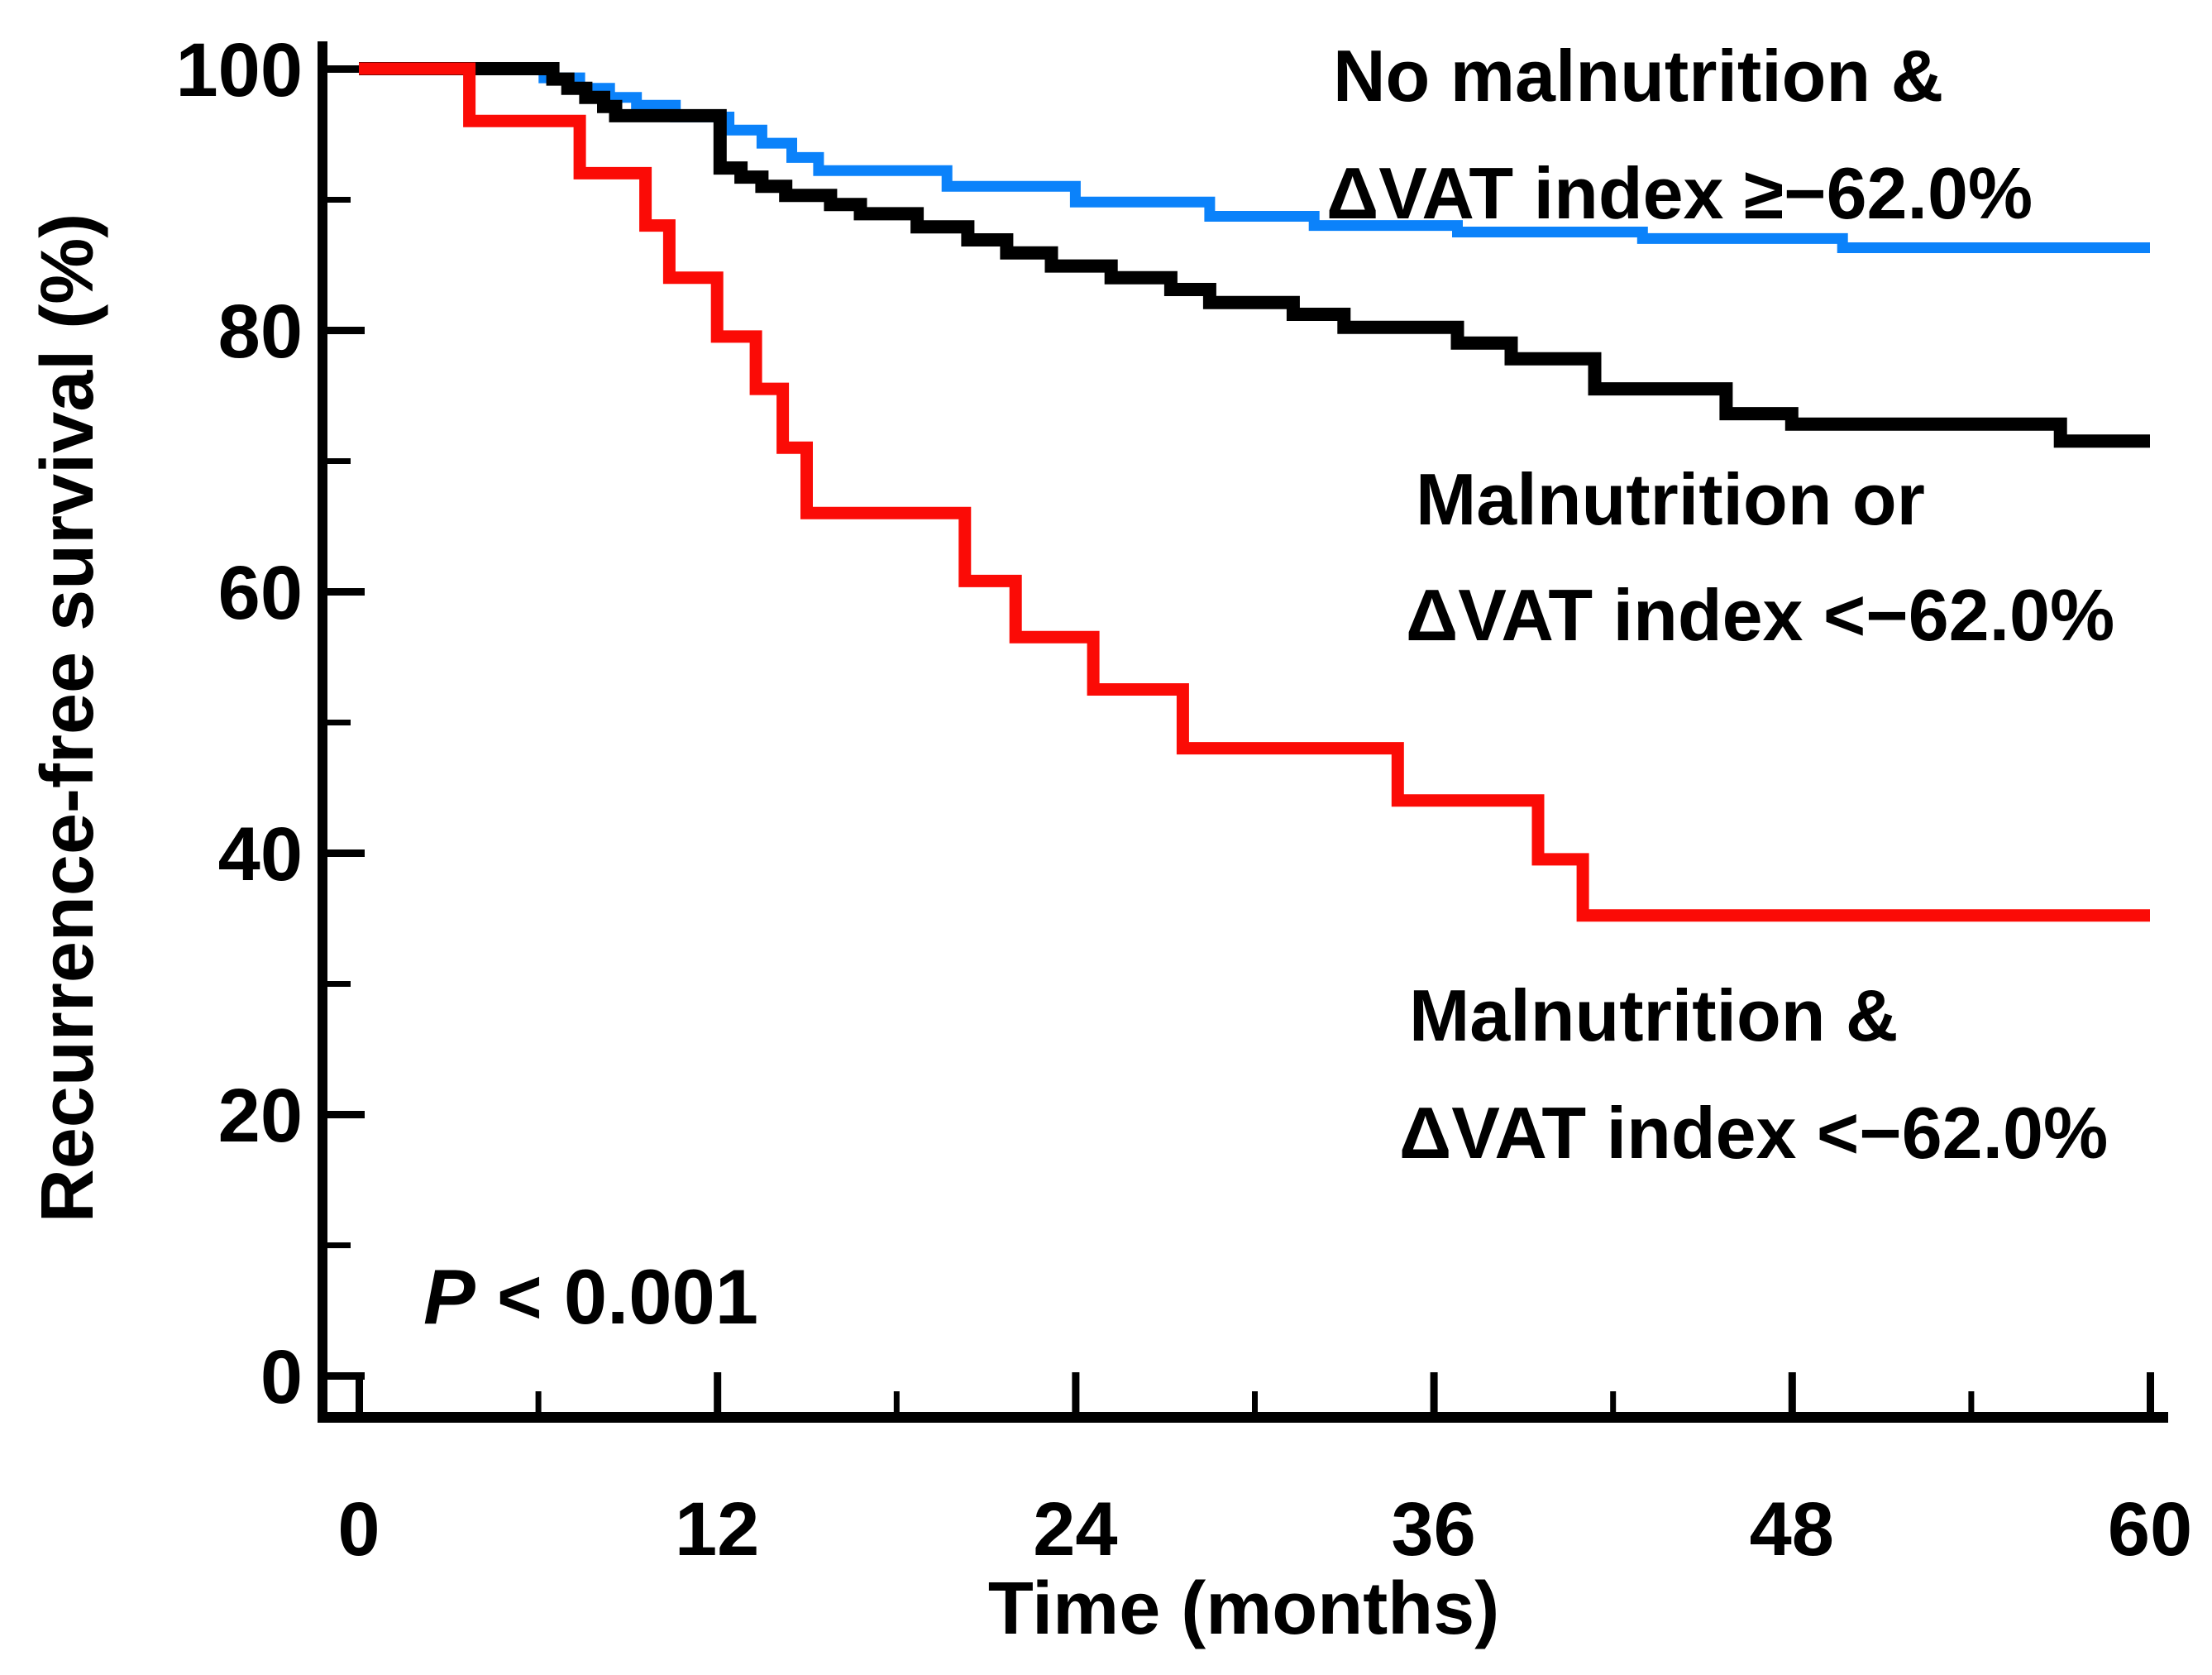  I want to click on legend-no-malnutrition: No malnutrition & ΔVAT index ≥−62.0%, so click(1680, 134).